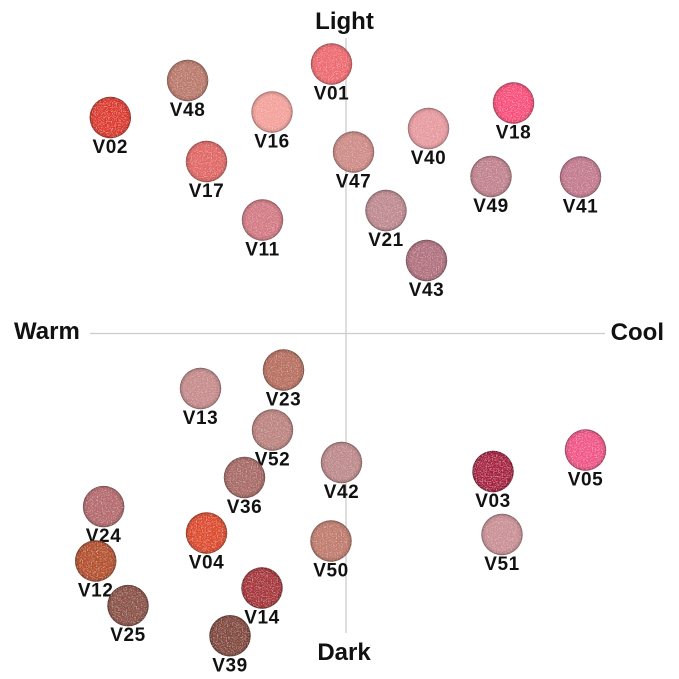 The width and height of the screenshot is (679, 679). I want to click on svg-text: V41, so click(581, 207).